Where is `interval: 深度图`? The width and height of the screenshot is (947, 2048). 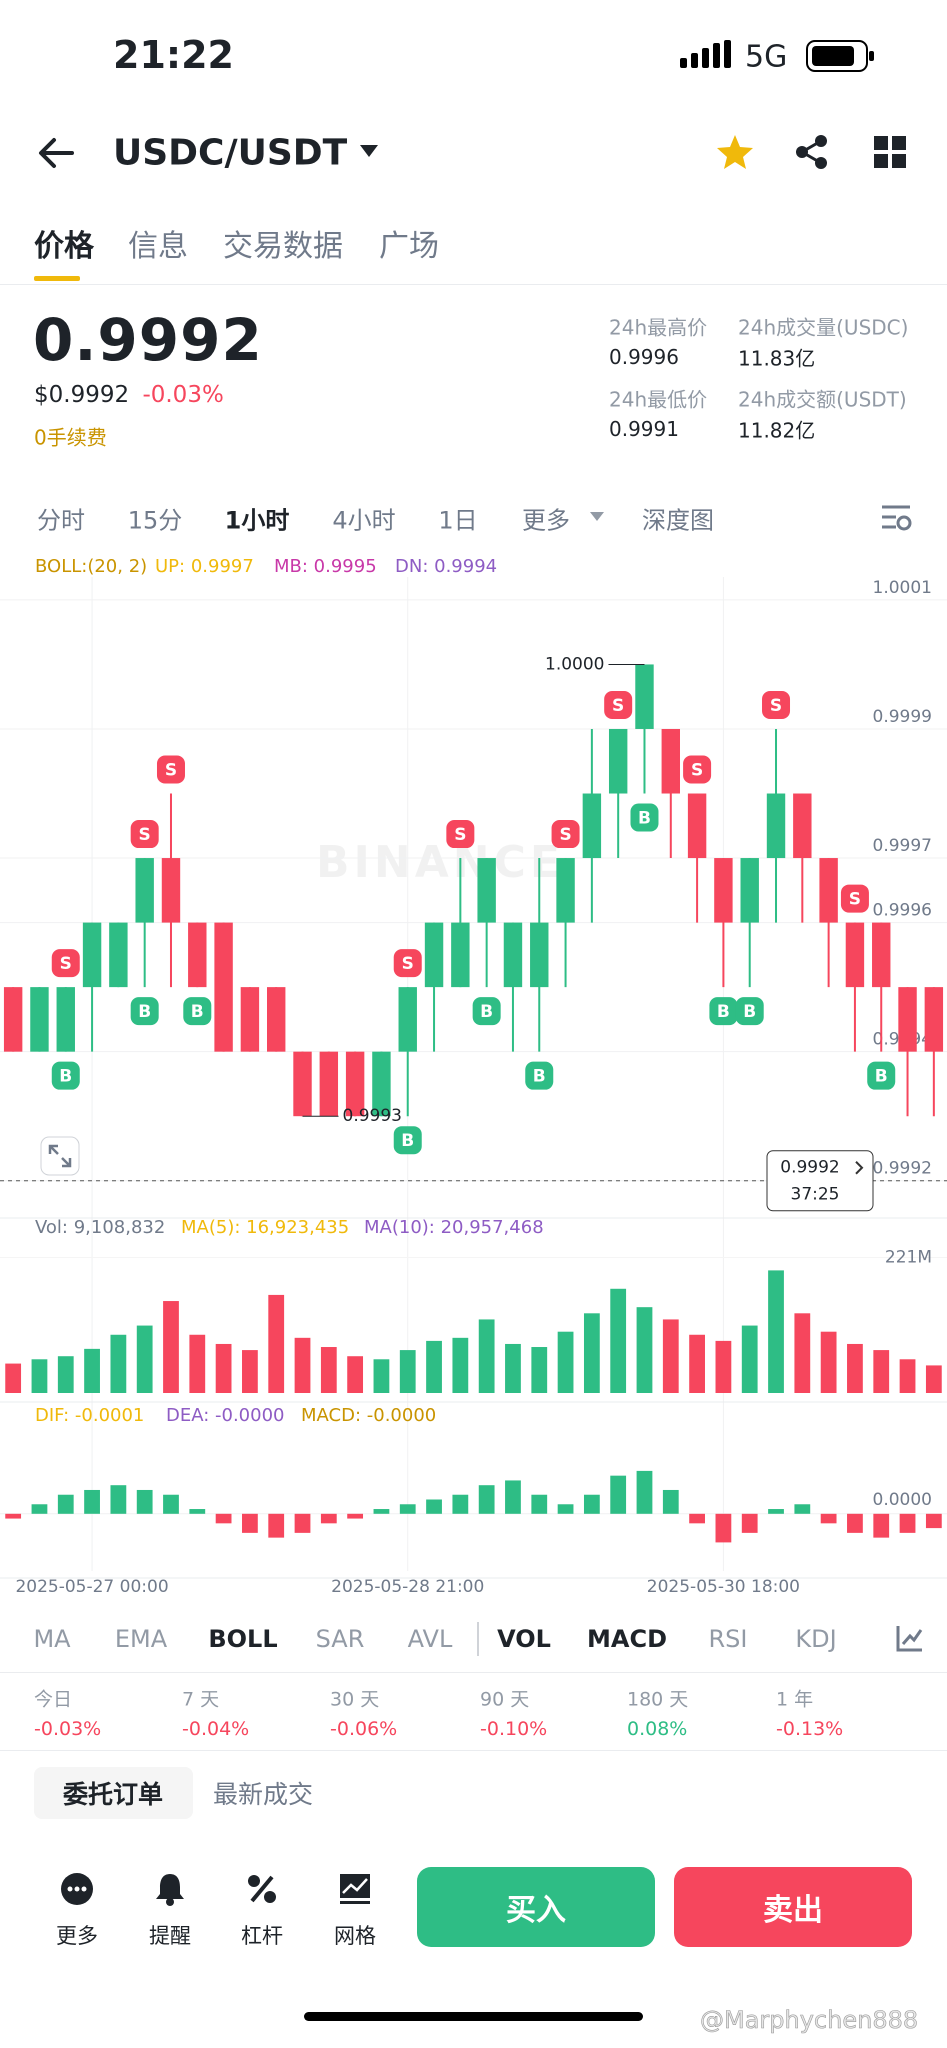
interval: 深度图 is located at coordinates (678, 520).